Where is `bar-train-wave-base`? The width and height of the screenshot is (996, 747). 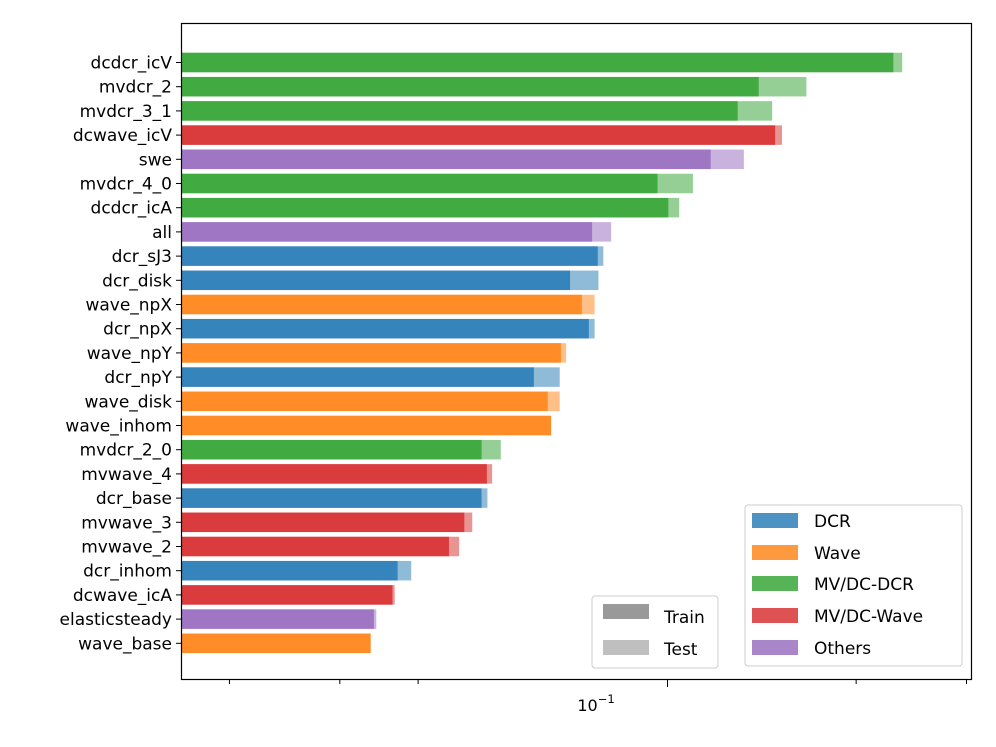
bar-train-wave-base is located at coordinates (276, 643).